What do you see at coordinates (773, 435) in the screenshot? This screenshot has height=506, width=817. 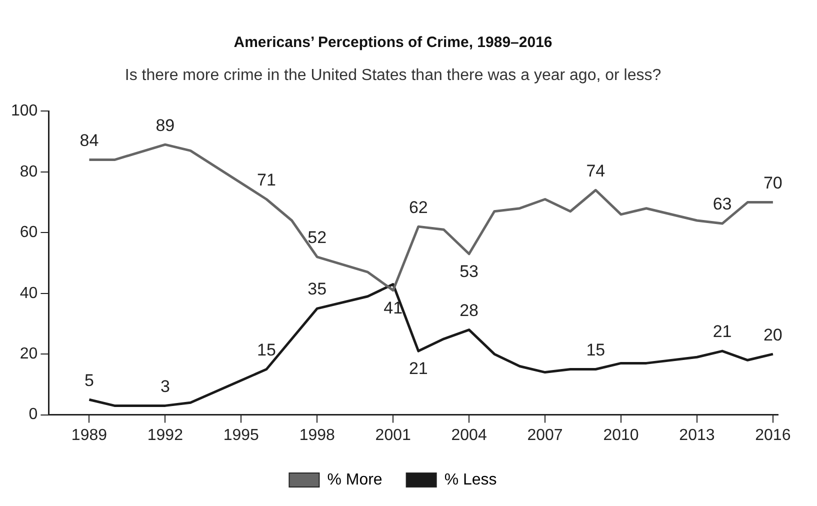 I see `x-tick-label: 2016` at bounding box center [773, 435].